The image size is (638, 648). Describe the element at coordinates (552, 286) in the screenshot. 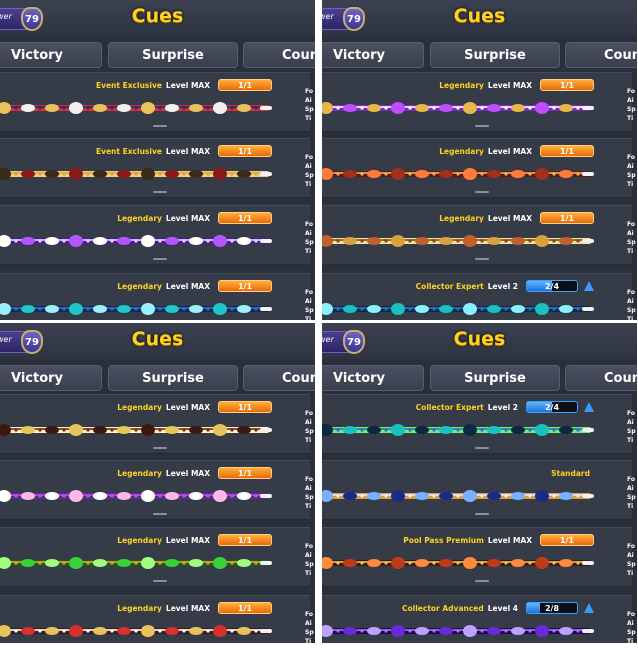

I see `progress-value: 2/4` at that location.